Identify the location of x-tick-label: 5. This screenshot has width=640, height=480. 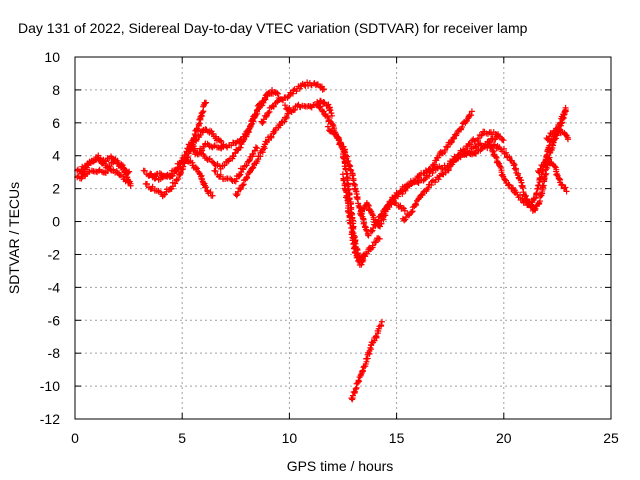
(182, 438).